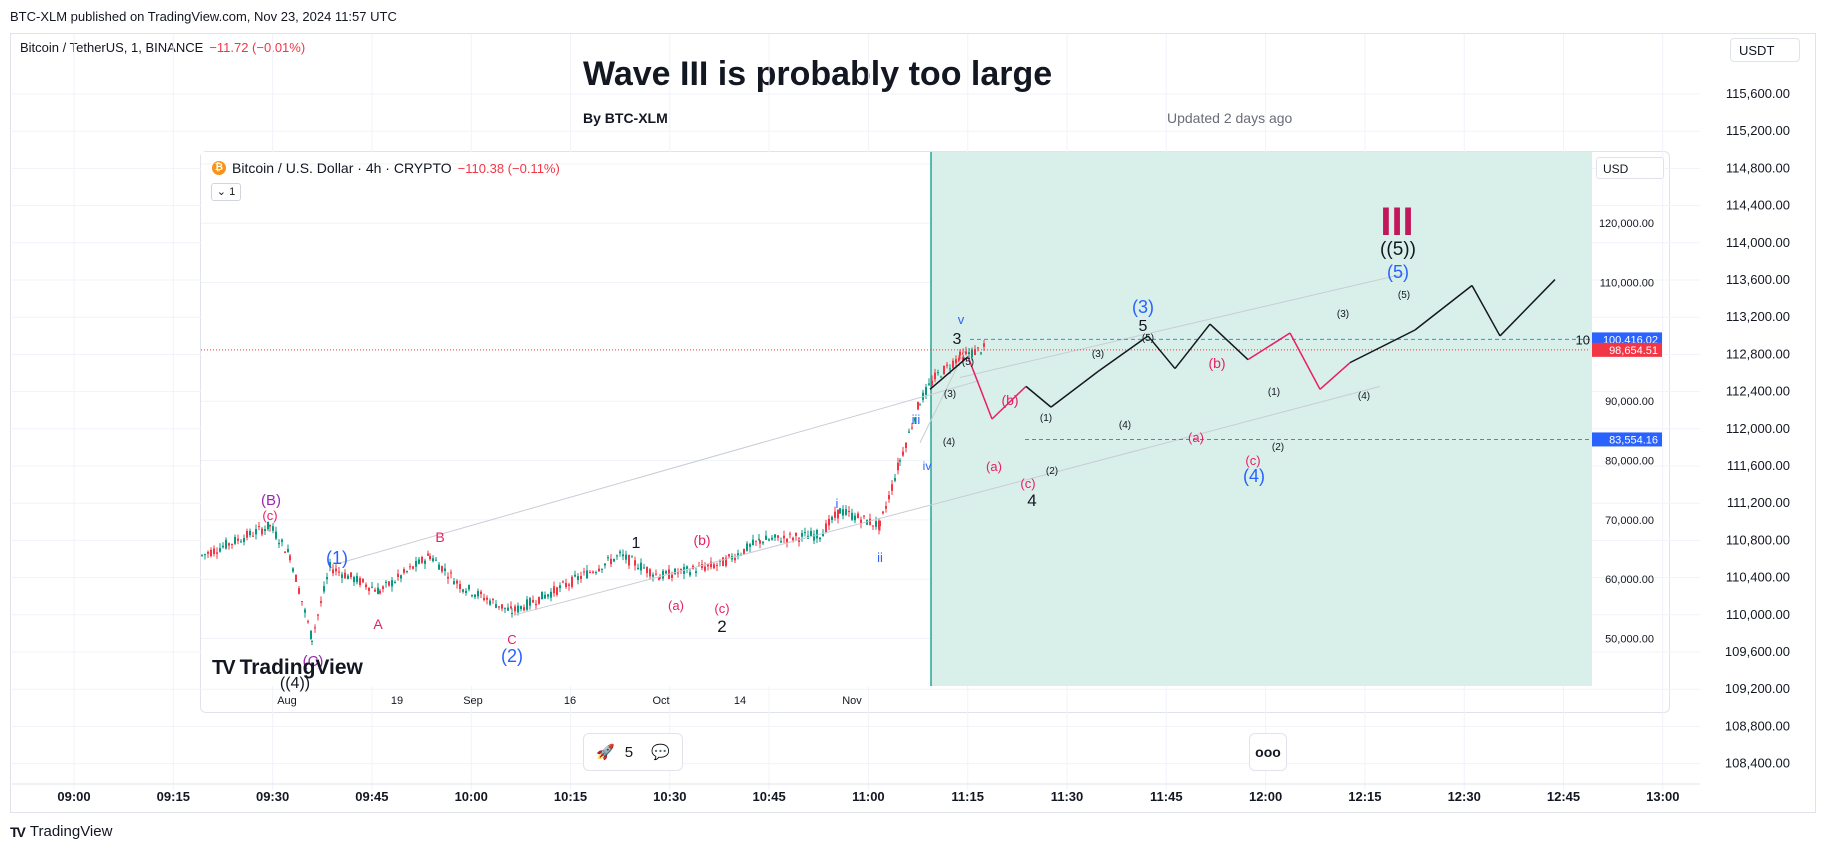  I want to click on outer-y-tick: 108,400.00, so click(1757, 763).